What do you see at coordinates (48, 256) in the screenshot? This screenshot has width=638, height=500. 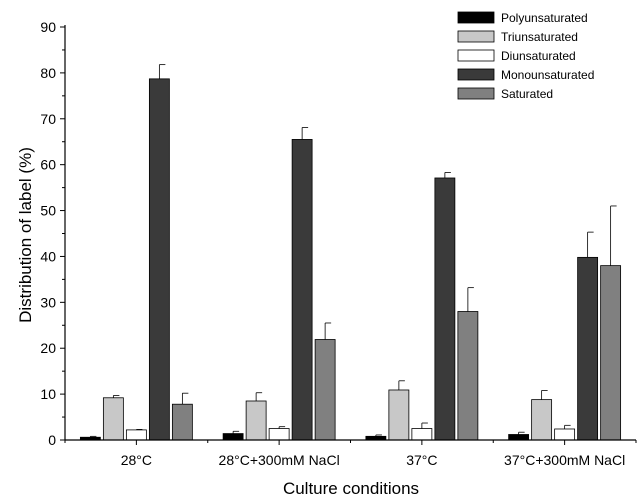 I see `y-tick-label: 40` at bounding box center [48, 256].